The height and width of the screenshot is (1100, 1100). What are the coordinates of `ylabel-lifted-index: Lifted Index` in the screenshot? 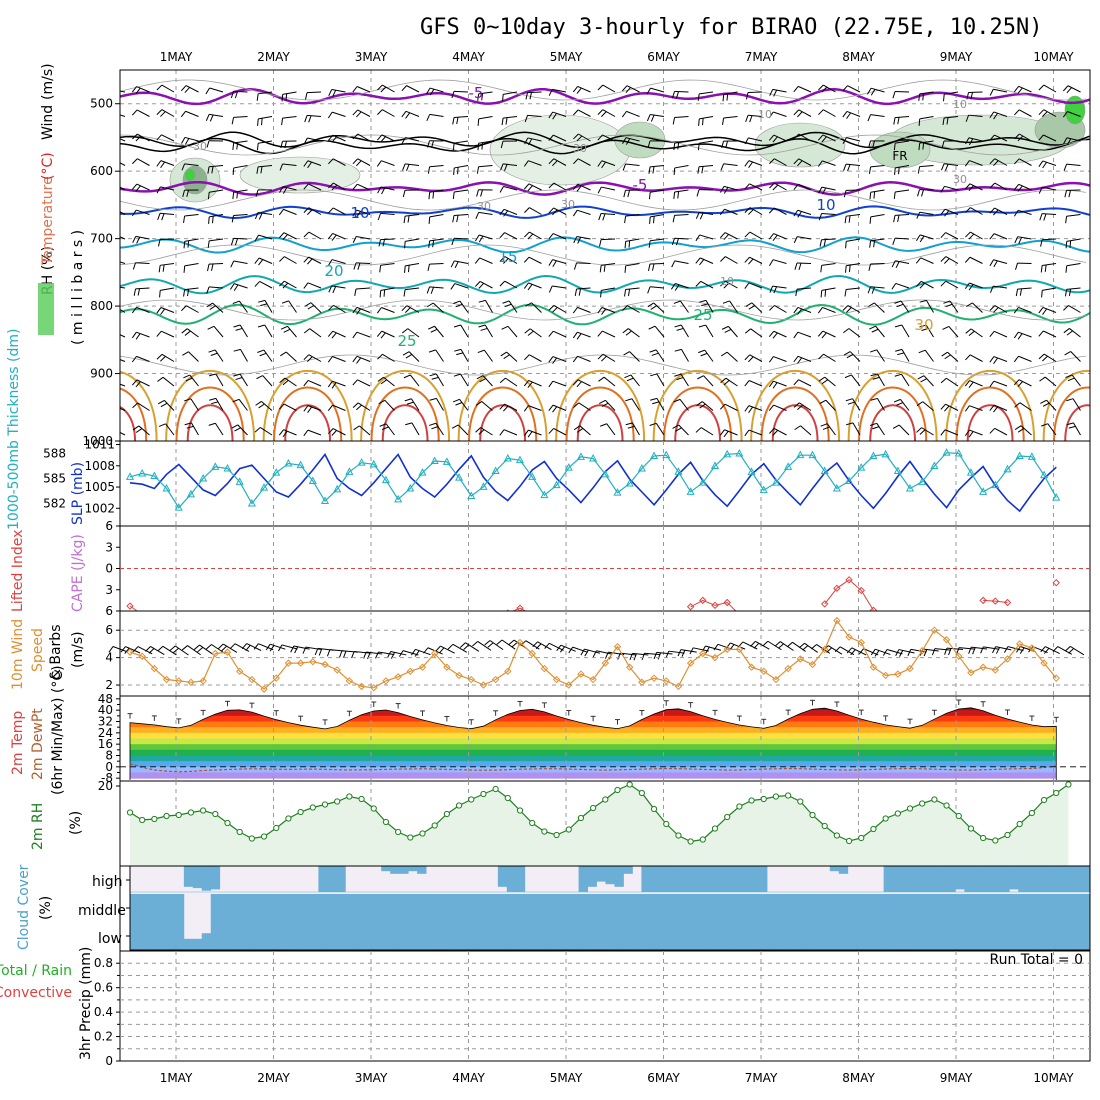 It's located at (18, 571).